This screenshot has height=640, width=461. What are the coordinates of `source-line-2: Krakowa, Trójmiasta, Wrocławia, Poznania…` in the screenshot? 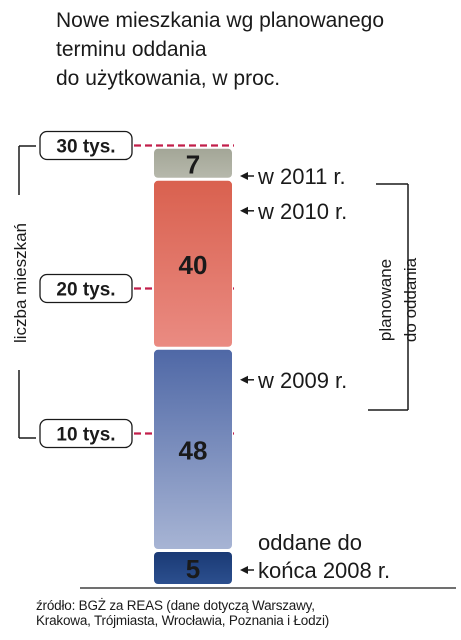 It's located at (183, 620).